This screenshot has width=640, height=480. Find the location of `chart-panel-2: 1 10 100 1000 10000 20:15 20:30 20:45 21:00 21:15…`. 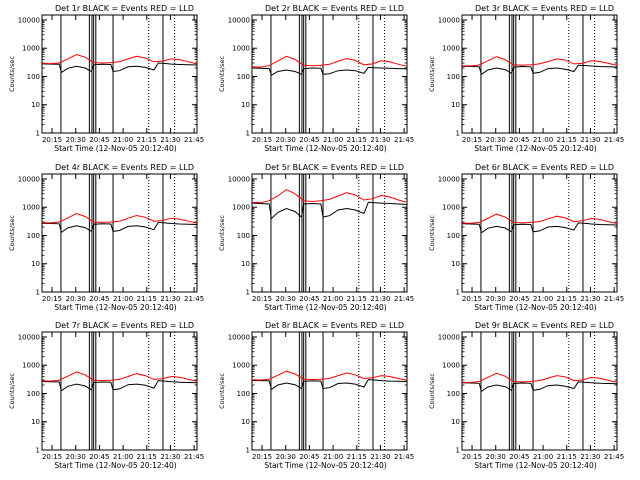

chart-panel-2: 1 10 100 1000 10000 20:15 20:30 20:45 21:00 21:15… is located at coordinates (316, 78).